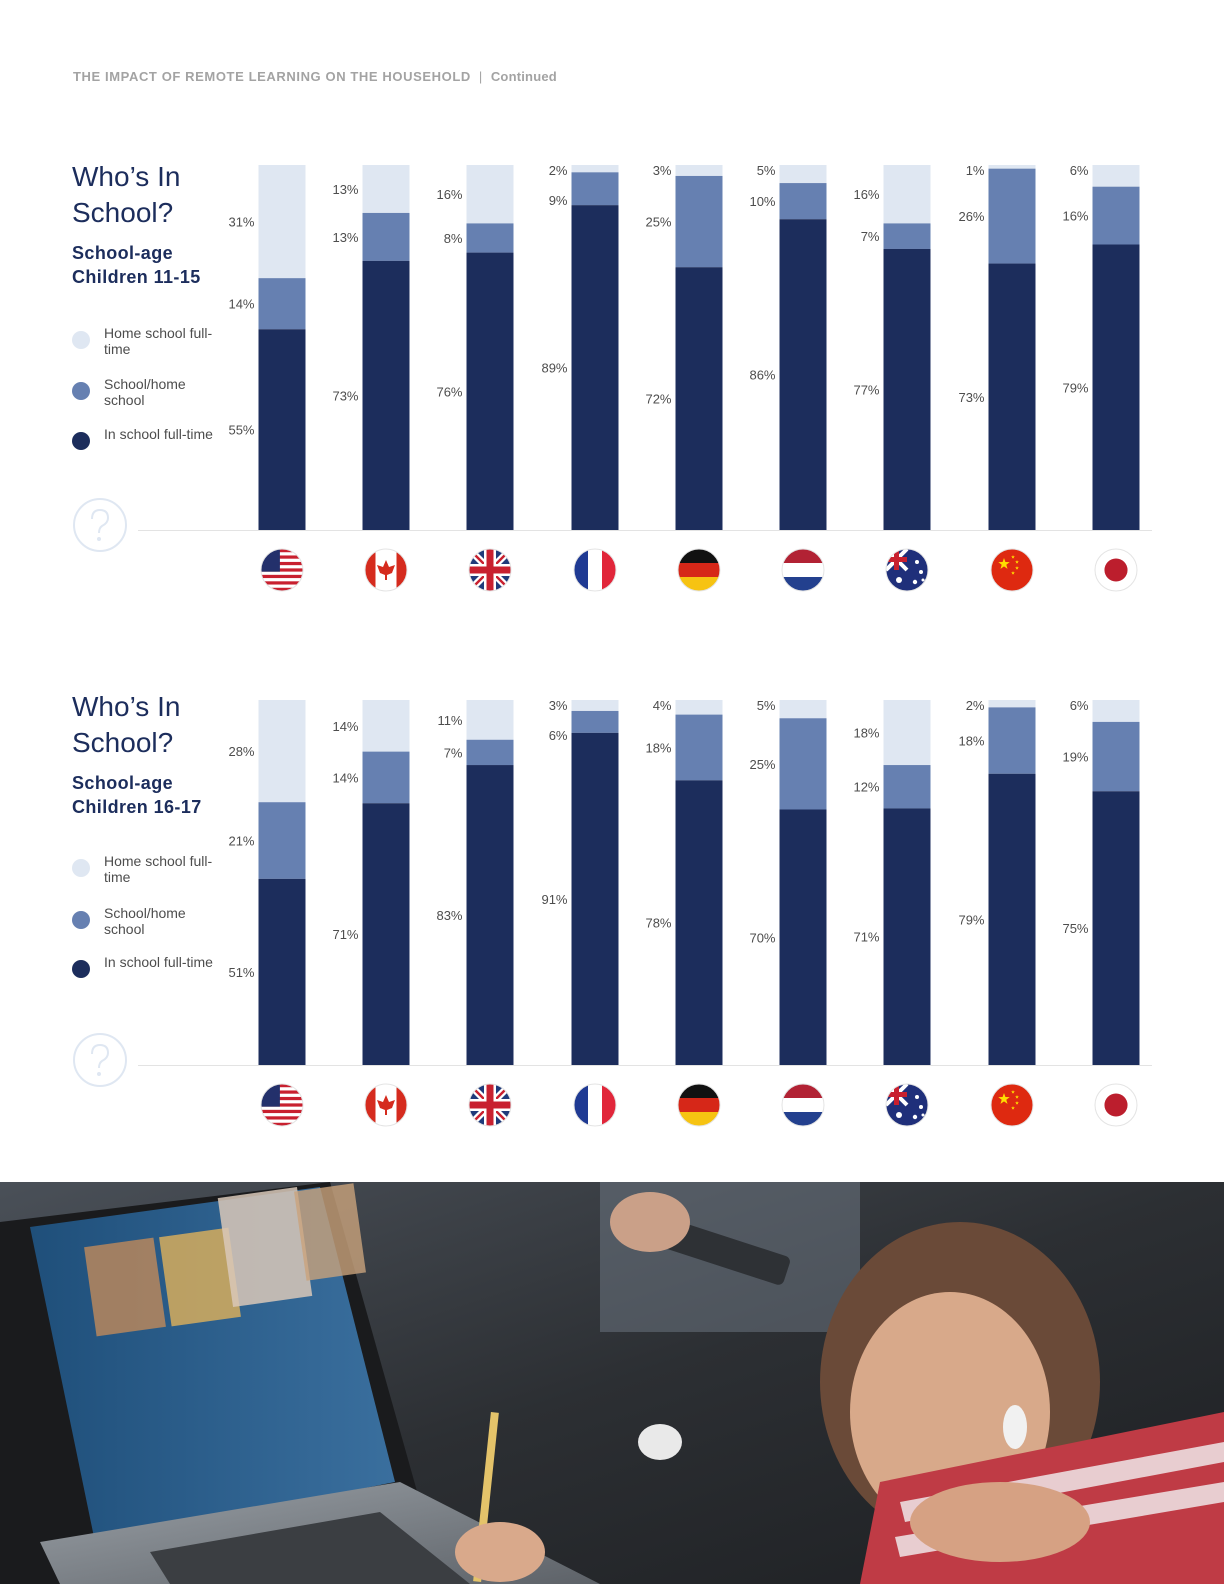  What do you see at coordinates (866, 194) in the screenshot?
I see `data-label-home: 16%` at bounding box center [866, 194].